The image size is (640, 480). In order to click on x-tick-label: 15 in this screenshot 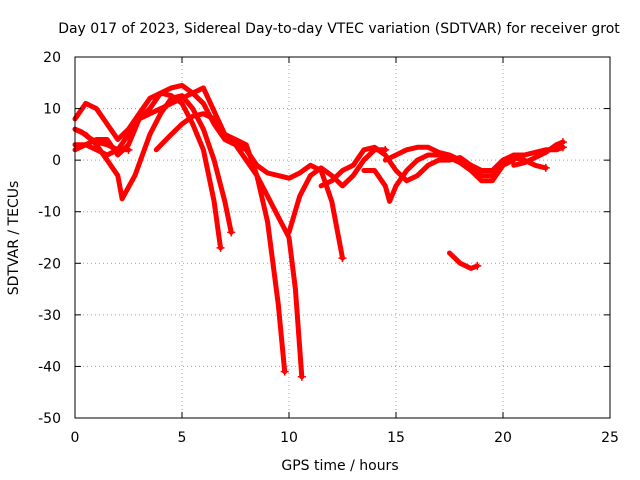, I will do `click(396, 438)`.